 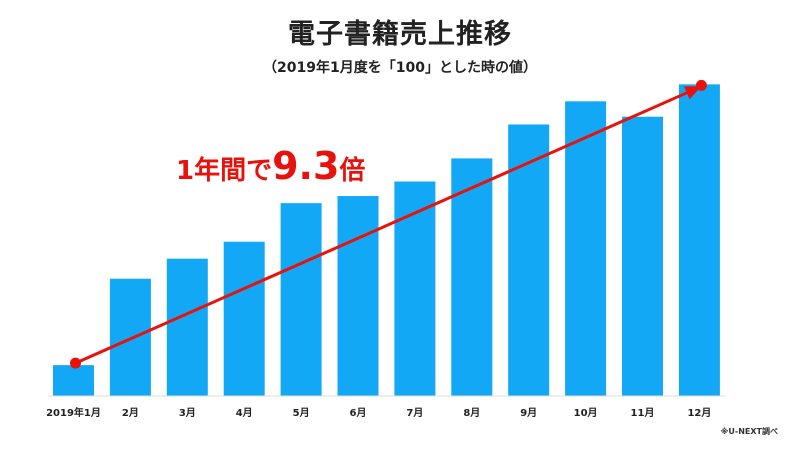 I want to click on x-tick-label: 12月, so click(x=699, y=413).